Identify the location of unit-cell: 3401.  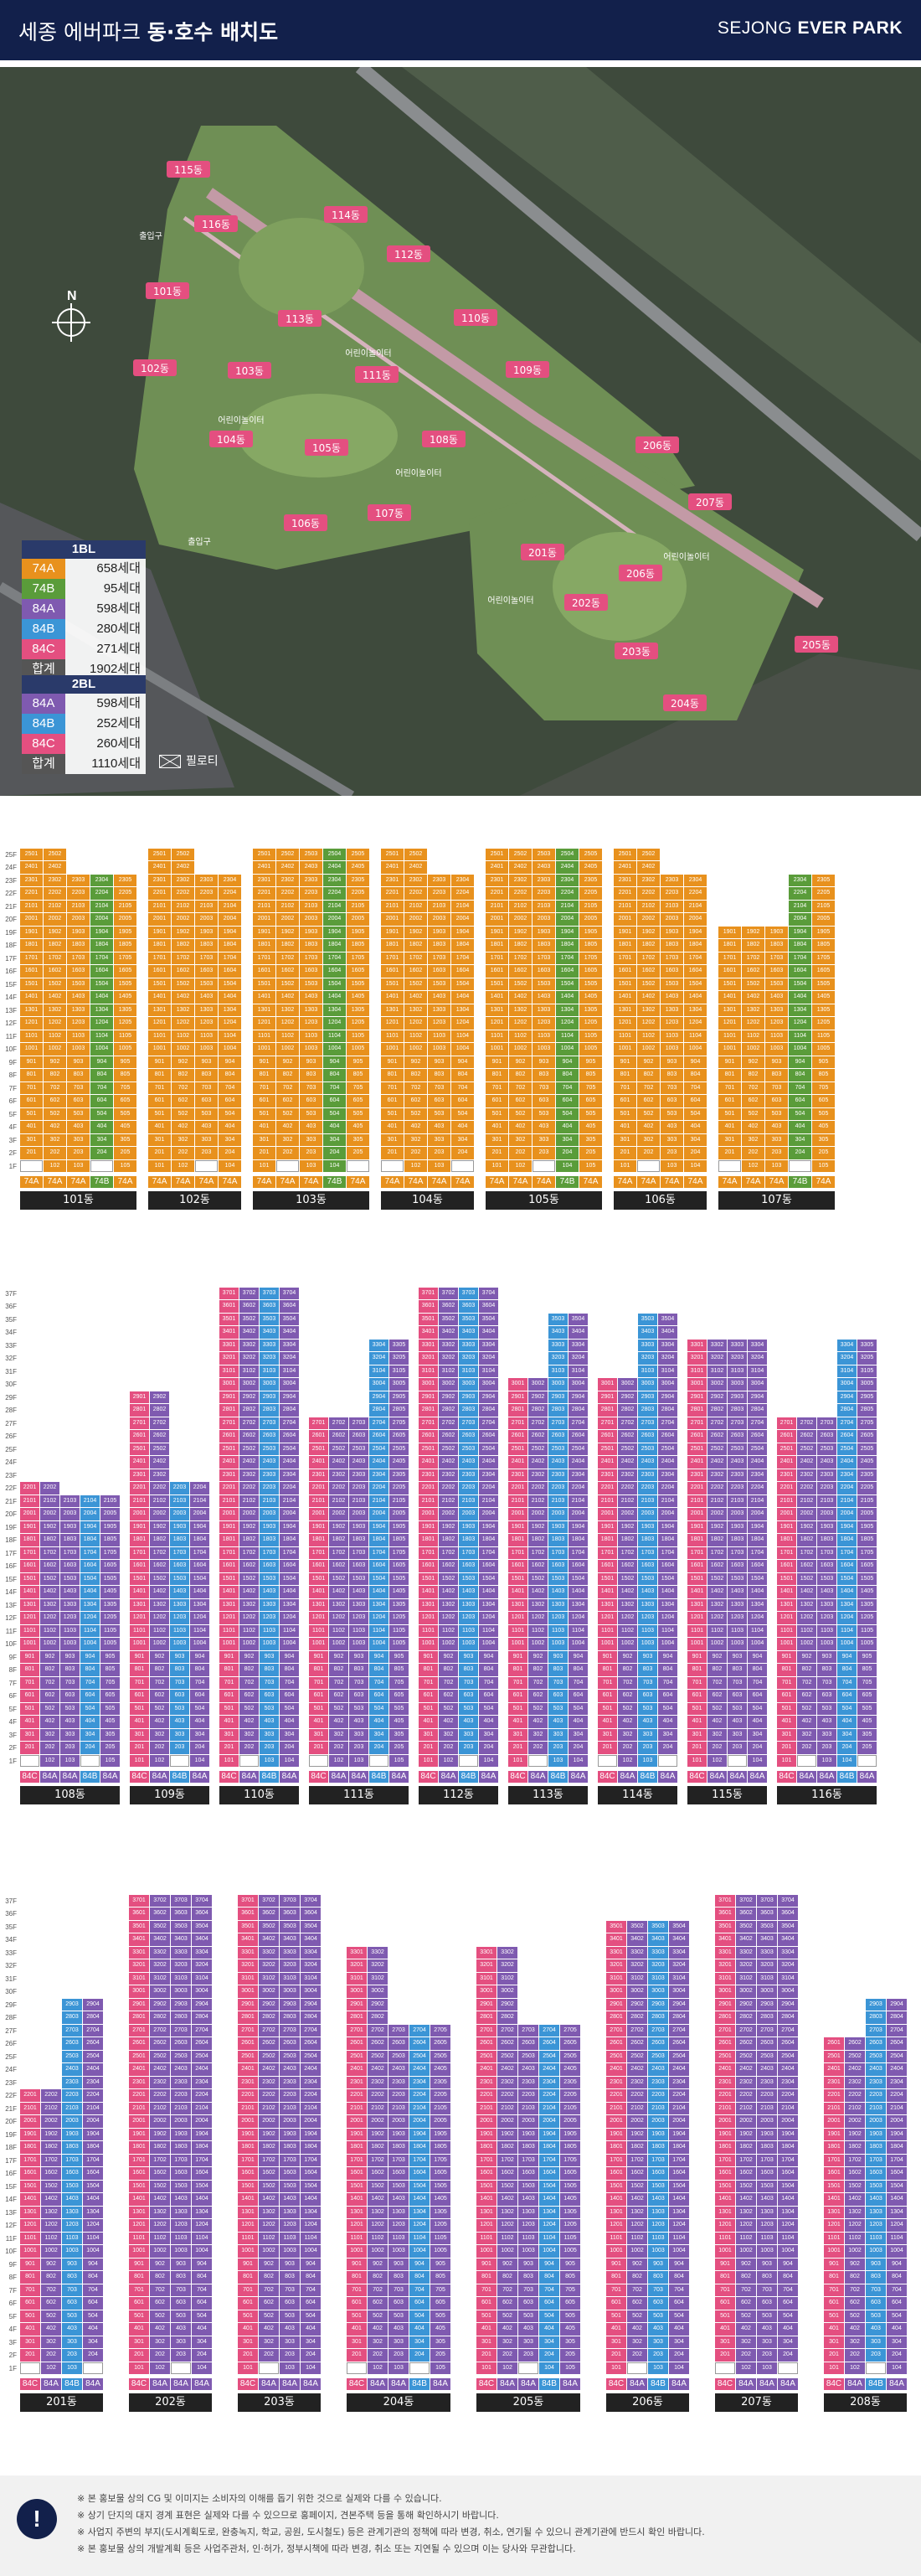
(429, 1332).